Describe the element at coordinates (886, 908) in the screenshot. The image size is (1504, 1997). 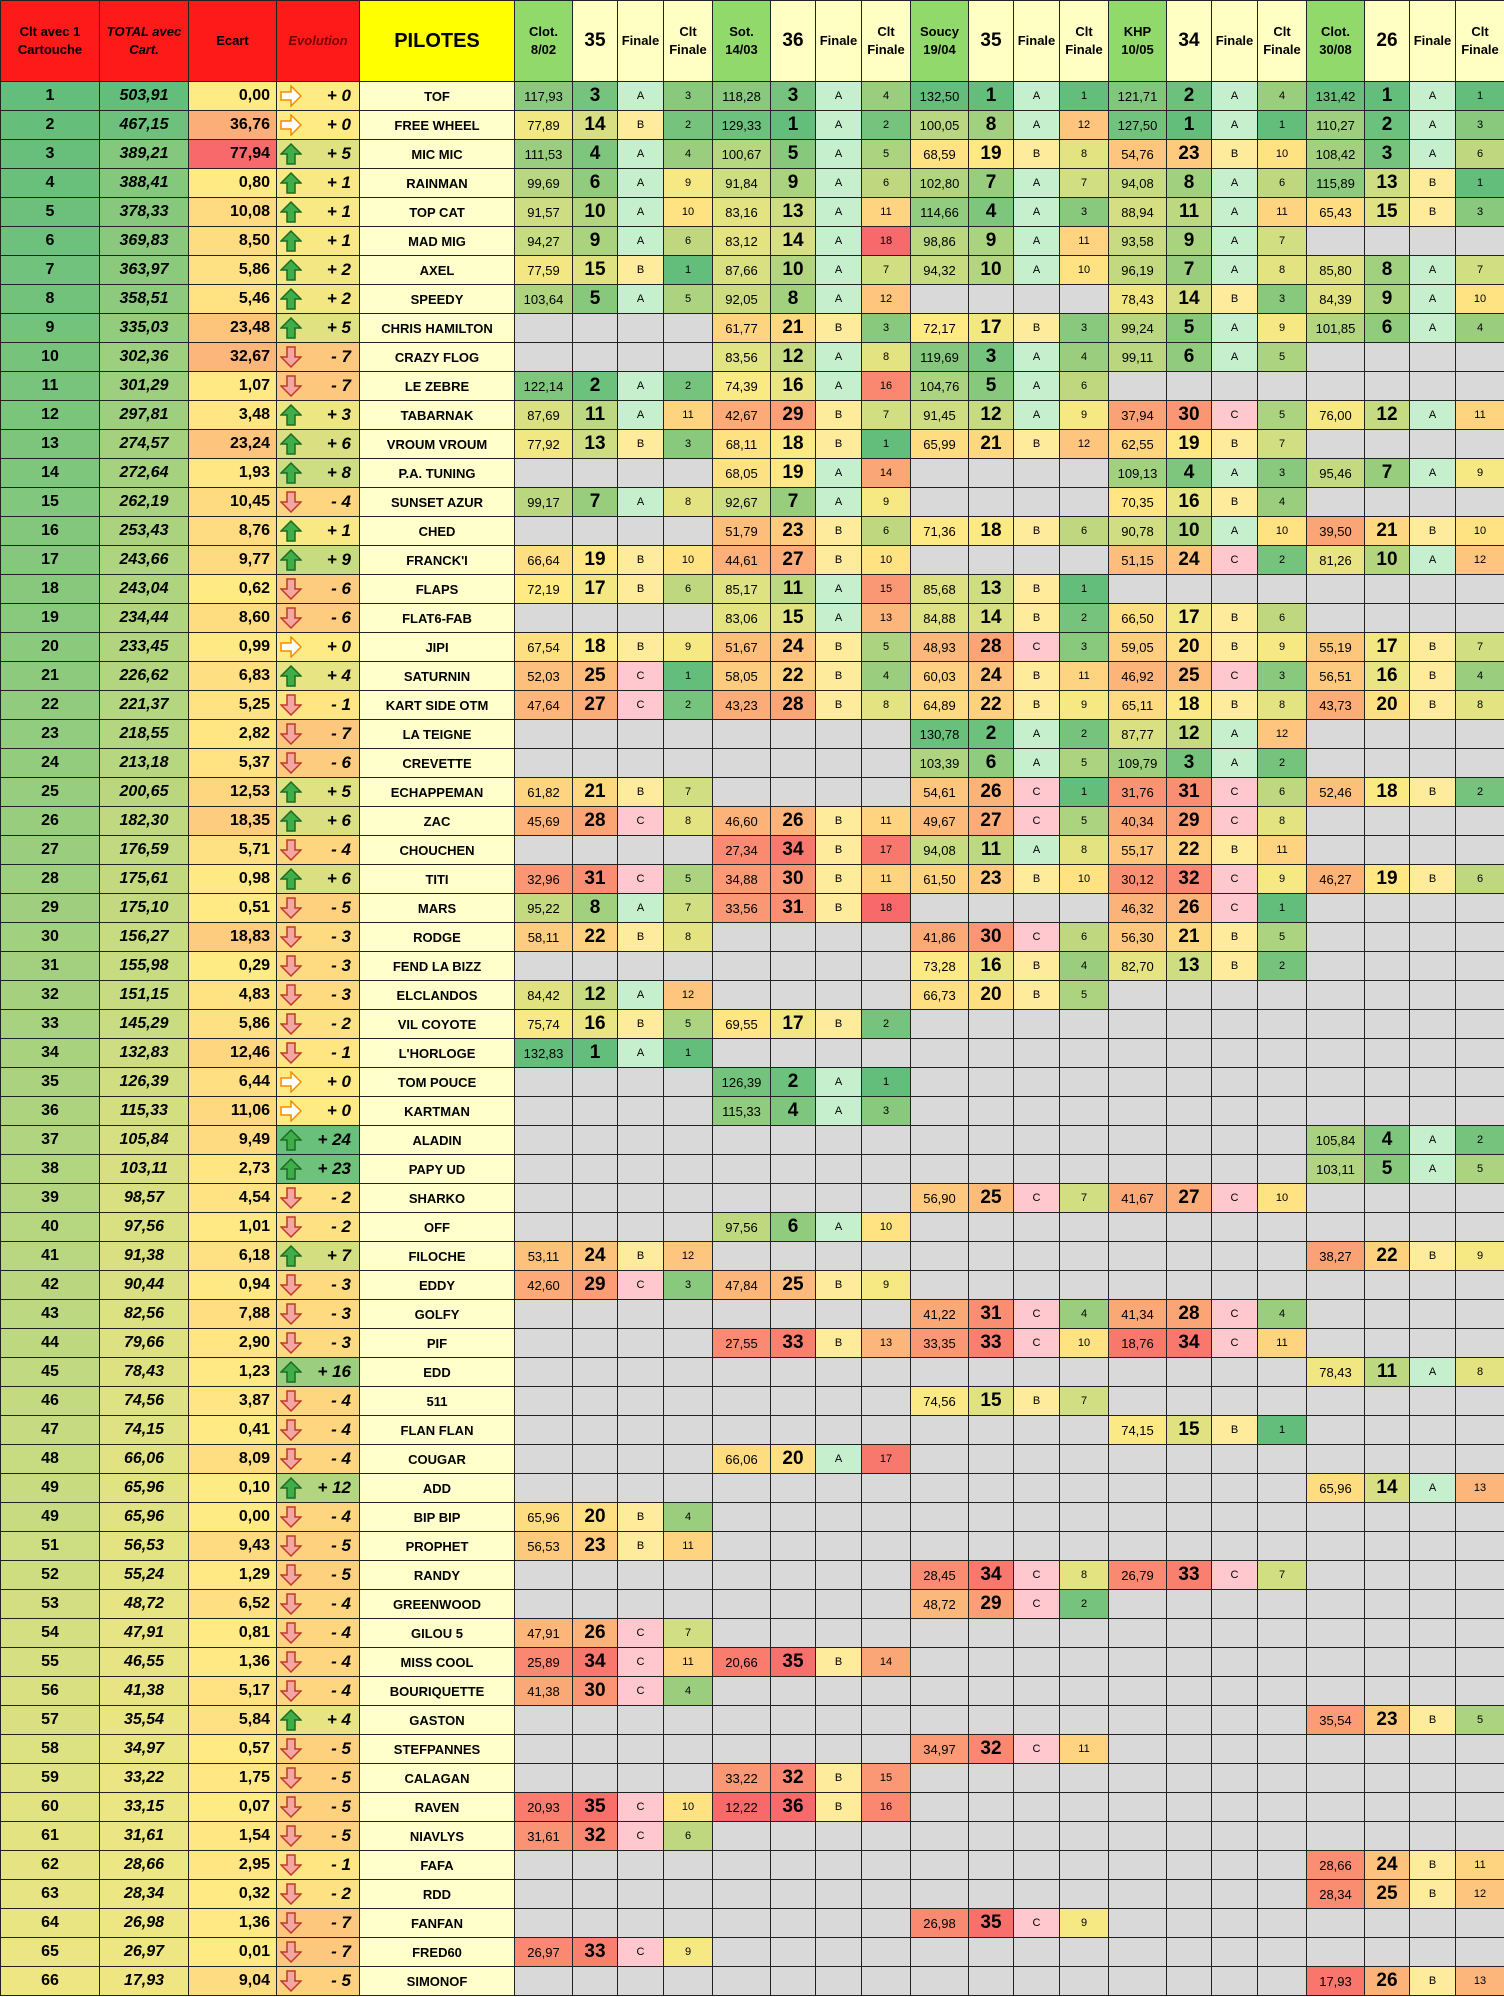
I see `final-rank: 18` at that location.